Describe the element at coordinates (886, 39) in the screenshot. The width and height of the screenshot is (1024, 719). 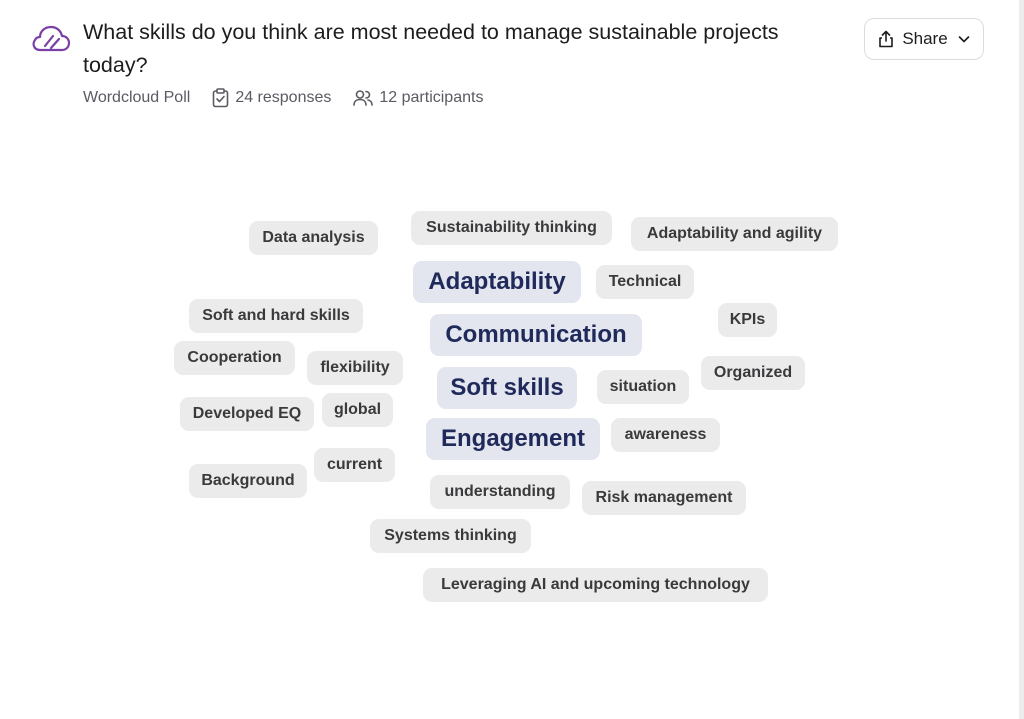
I see `share-icon` at that location.